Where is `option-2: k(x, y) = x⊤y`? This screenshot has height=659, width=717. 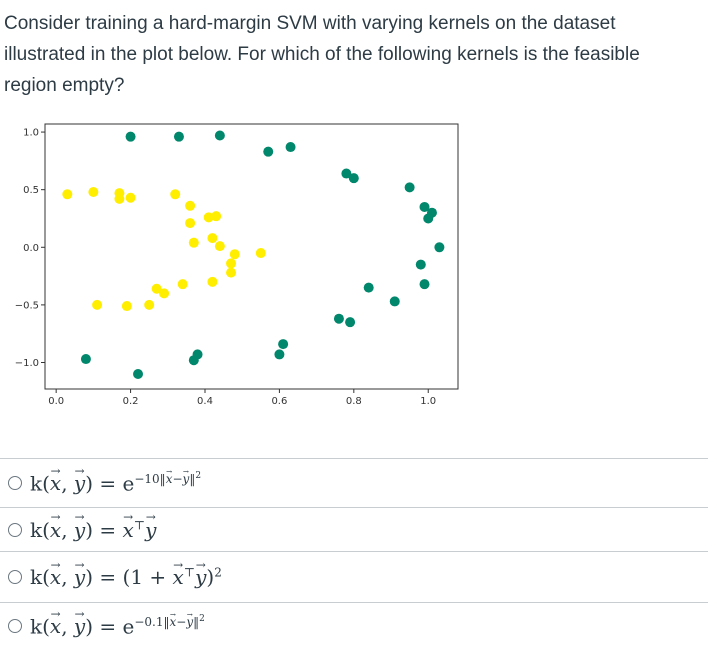
option-2: k(x, y) = x⊤y is located at coordinates (354, 529).